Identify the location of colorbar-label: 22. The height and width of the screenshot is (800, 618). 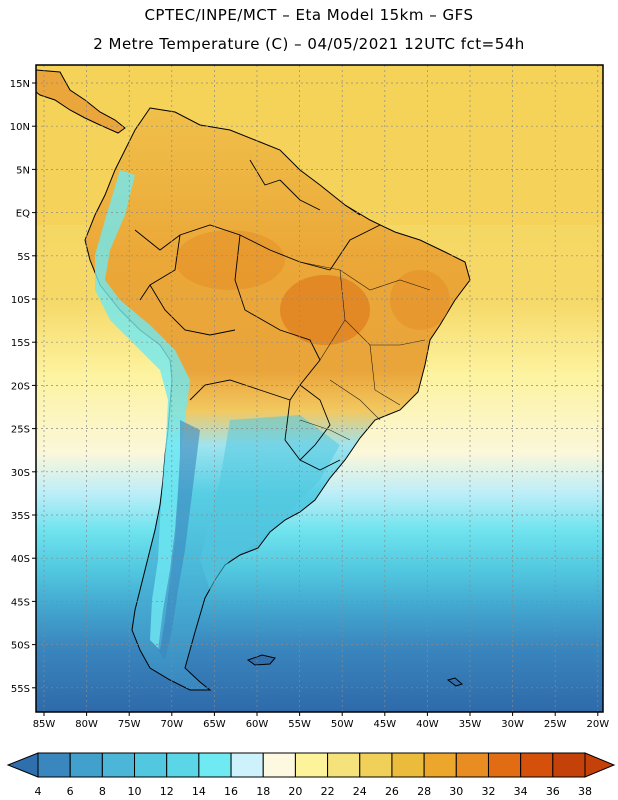
(328, 791).